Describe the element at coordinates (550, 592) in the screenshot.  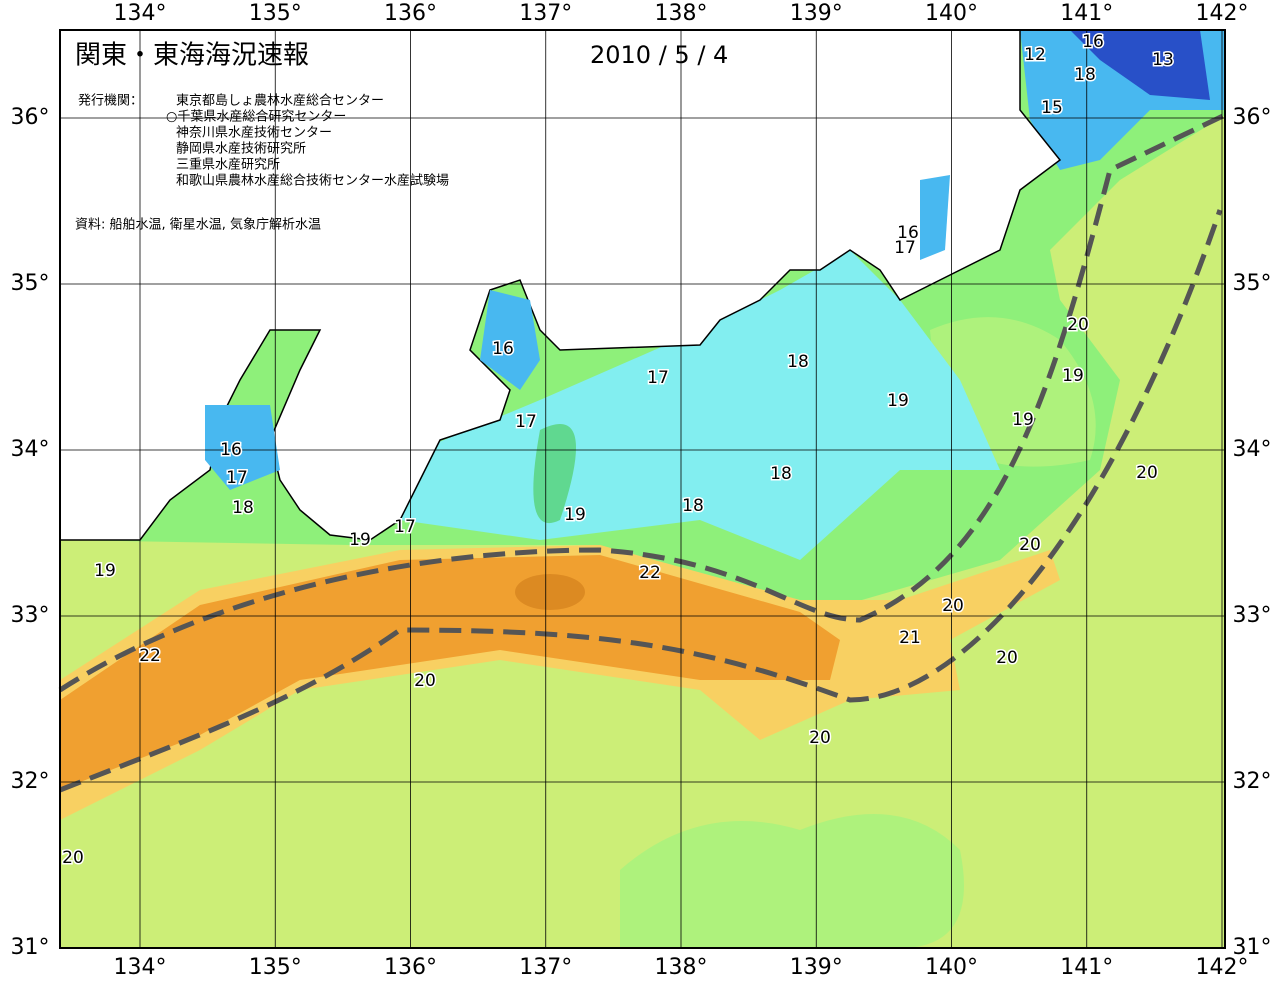
I see `ocean-darkorange` at that location.